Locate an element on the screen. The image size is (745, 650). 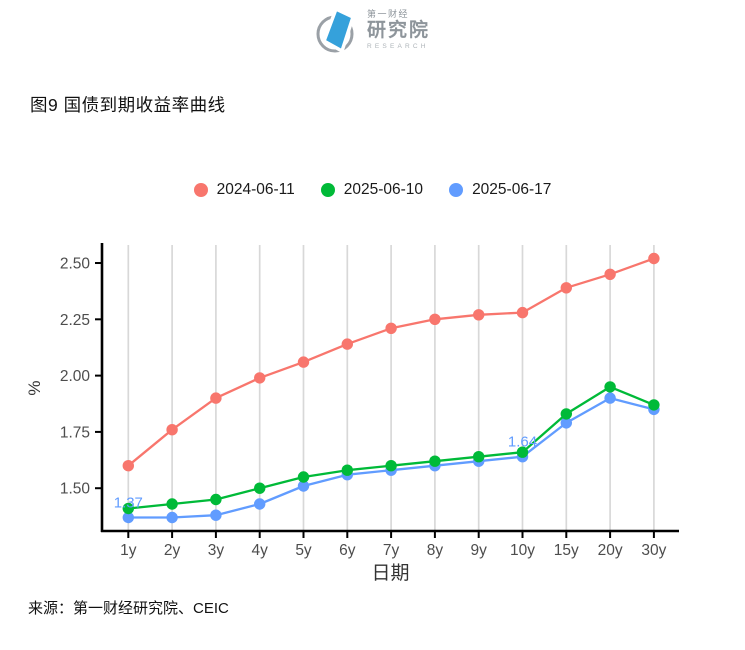
data-point-2024-06-11-8y is located at coordinates (435, 319).